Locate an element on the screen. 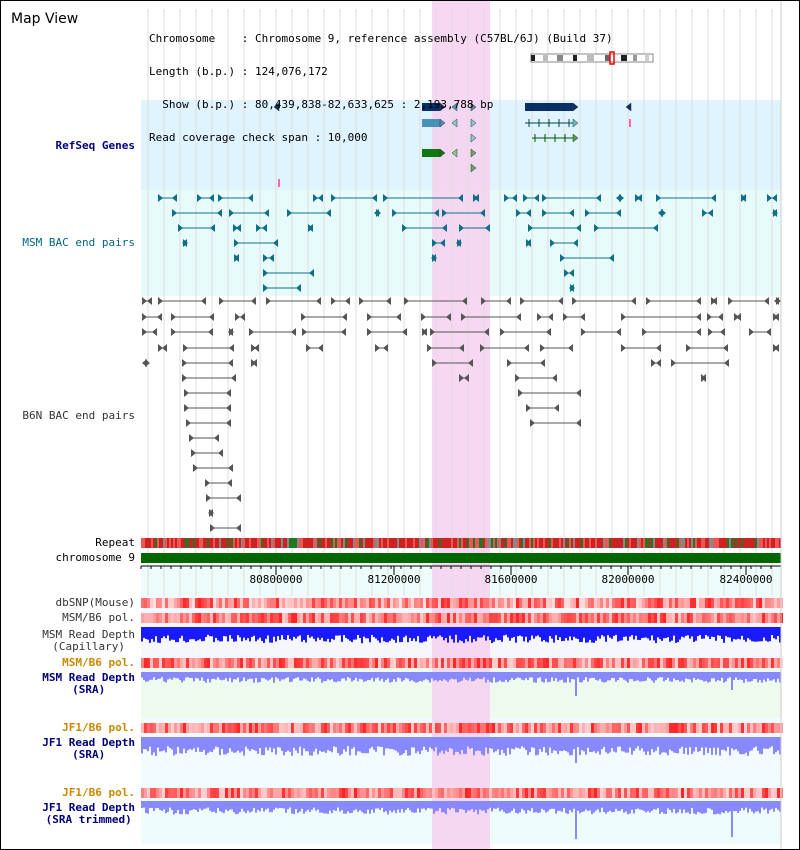 The image size is (800, 850). track-label-jf1-depth-trimmed: JF1 Read Depth (SRA trimmed) is located at coordinates (88, 814).